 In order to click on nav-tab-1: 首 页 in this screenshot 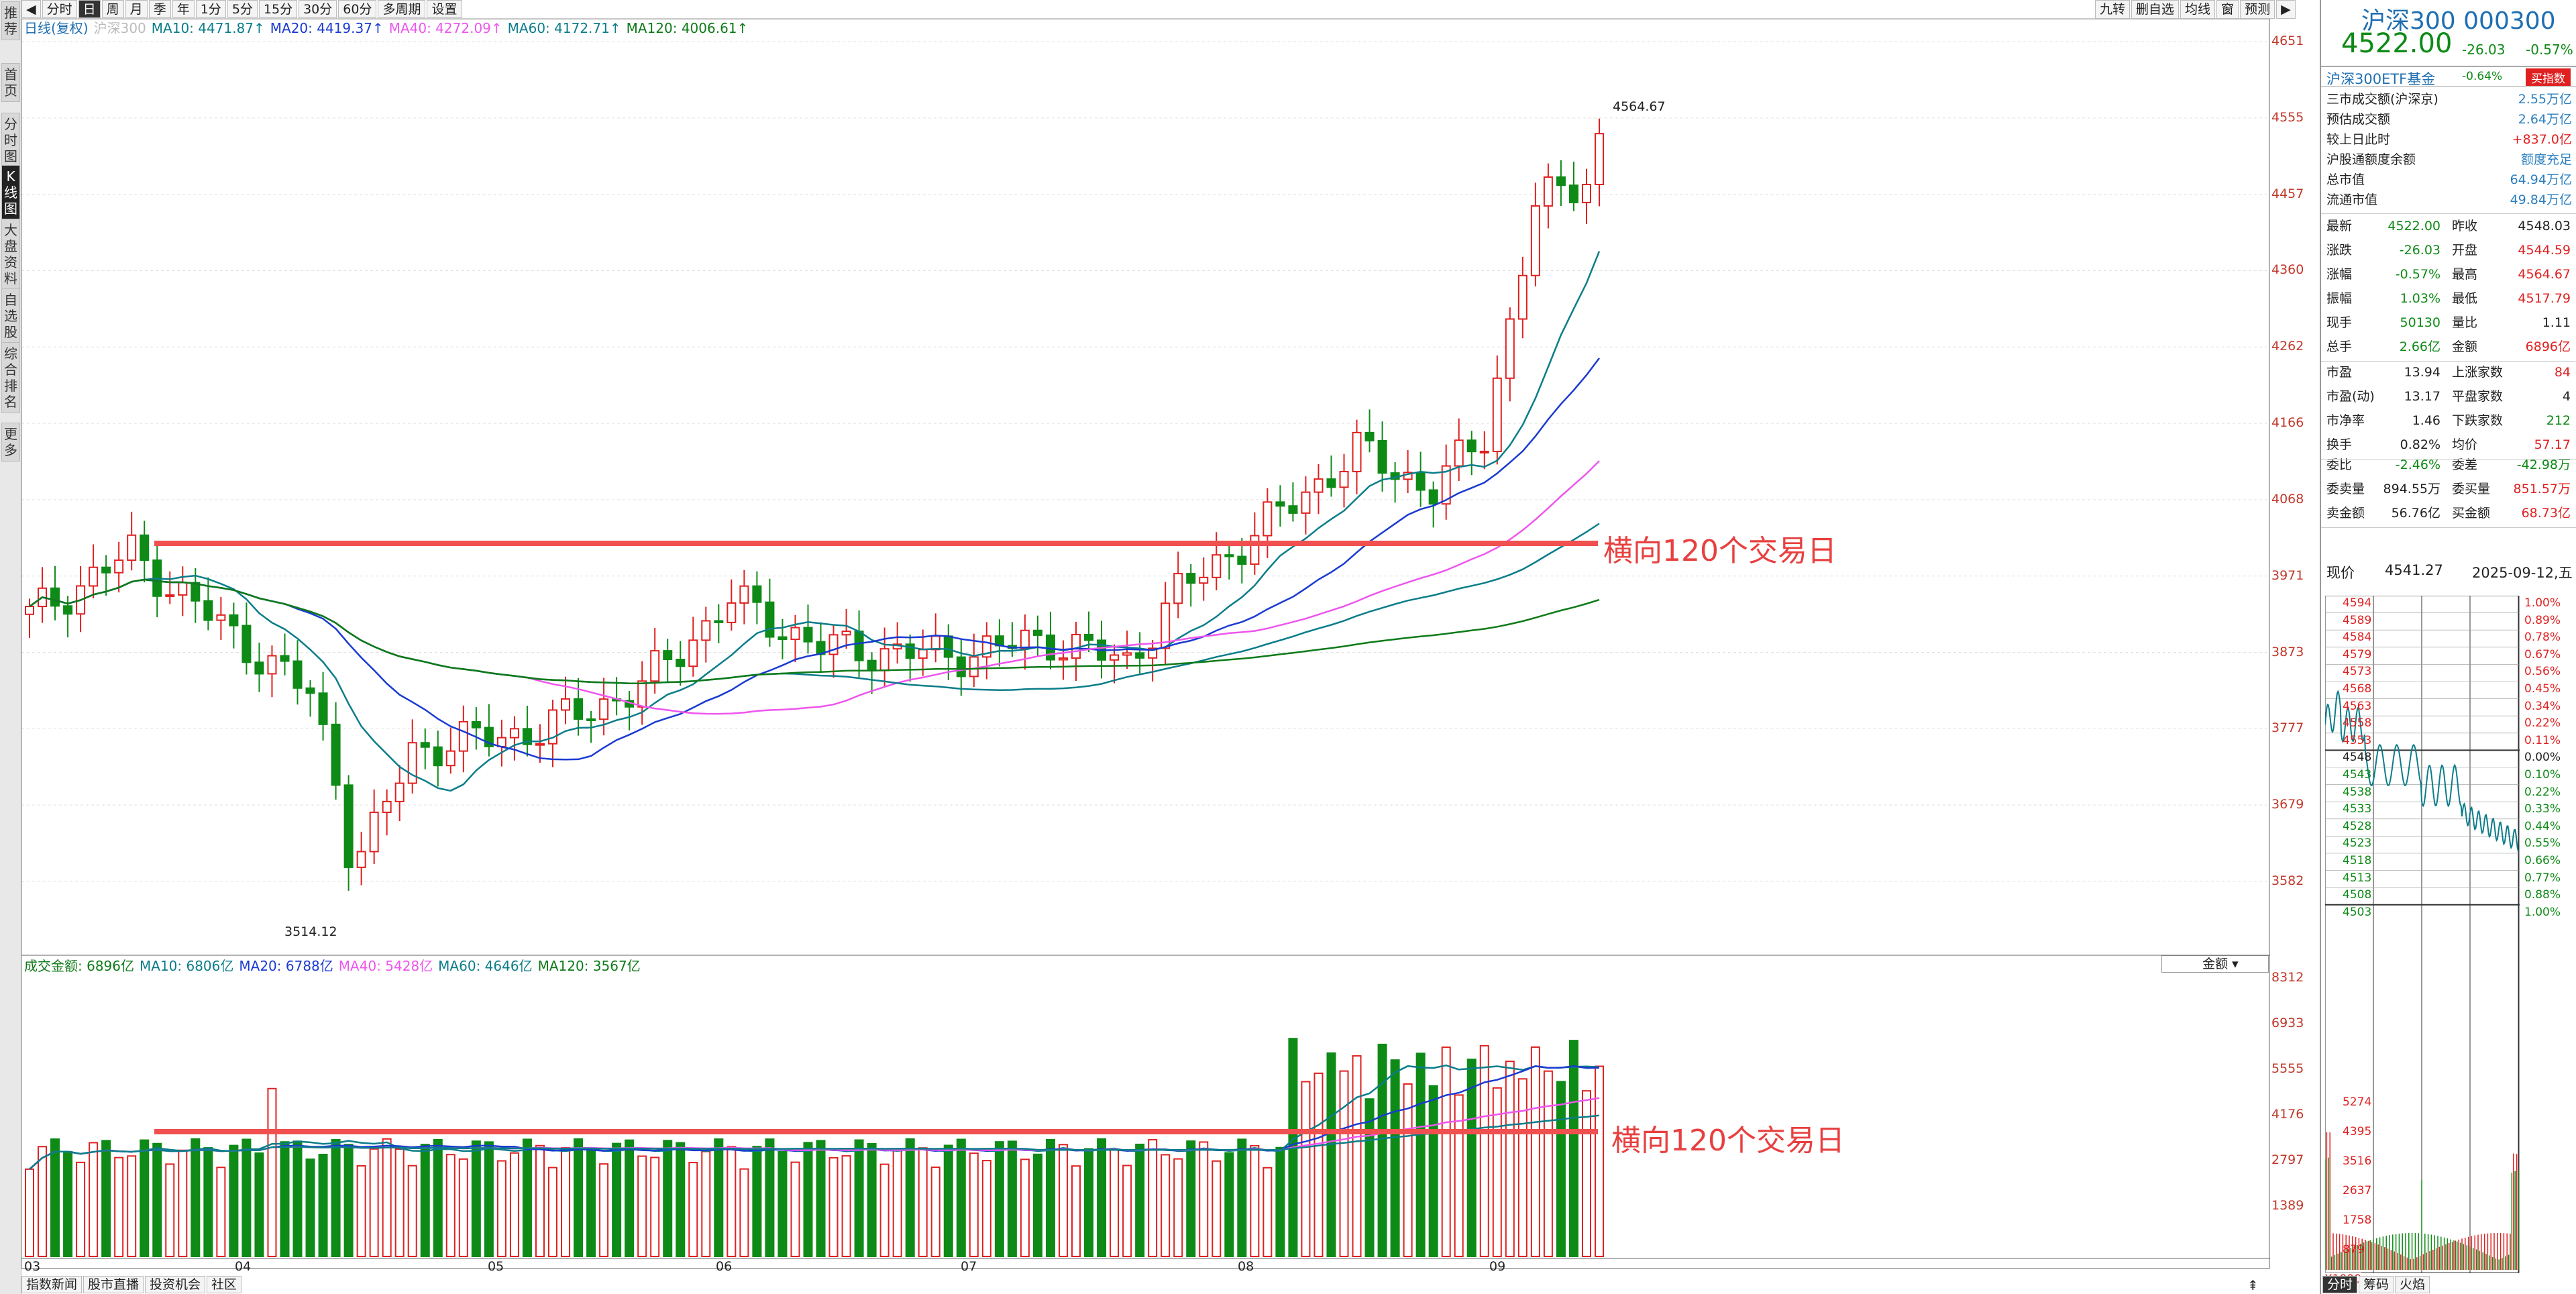, I will do `click(10, 82)`.